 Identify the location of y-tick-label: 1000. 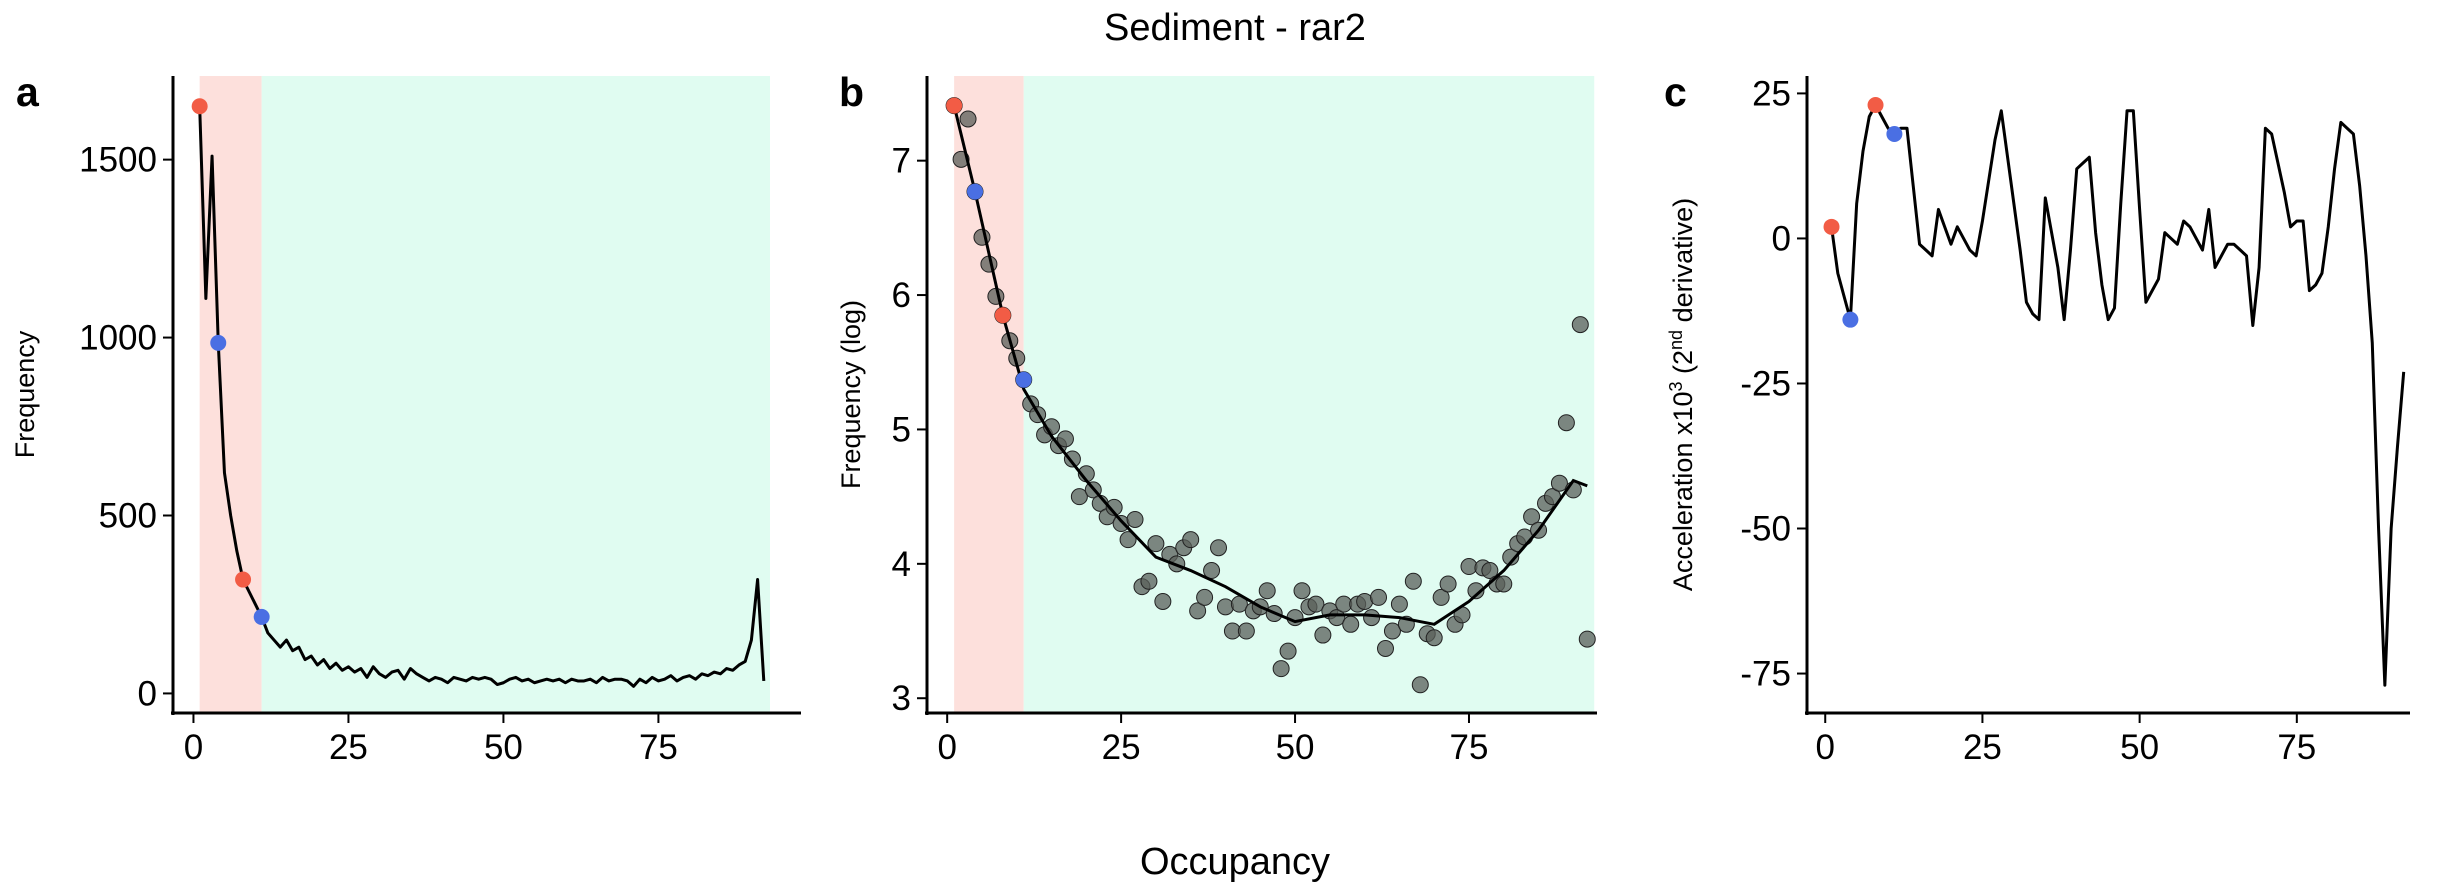
(118, 338).